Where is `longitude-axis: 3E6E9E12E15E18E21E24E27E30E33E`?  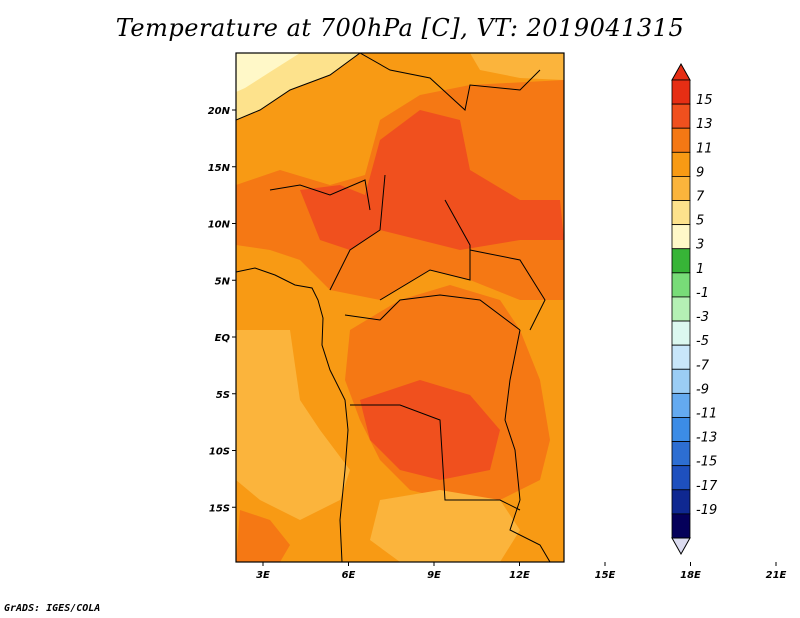 longitude-axis: 3E6E9E12E15E18E21E24E27E30E33E is located at coordinates (521, 571).